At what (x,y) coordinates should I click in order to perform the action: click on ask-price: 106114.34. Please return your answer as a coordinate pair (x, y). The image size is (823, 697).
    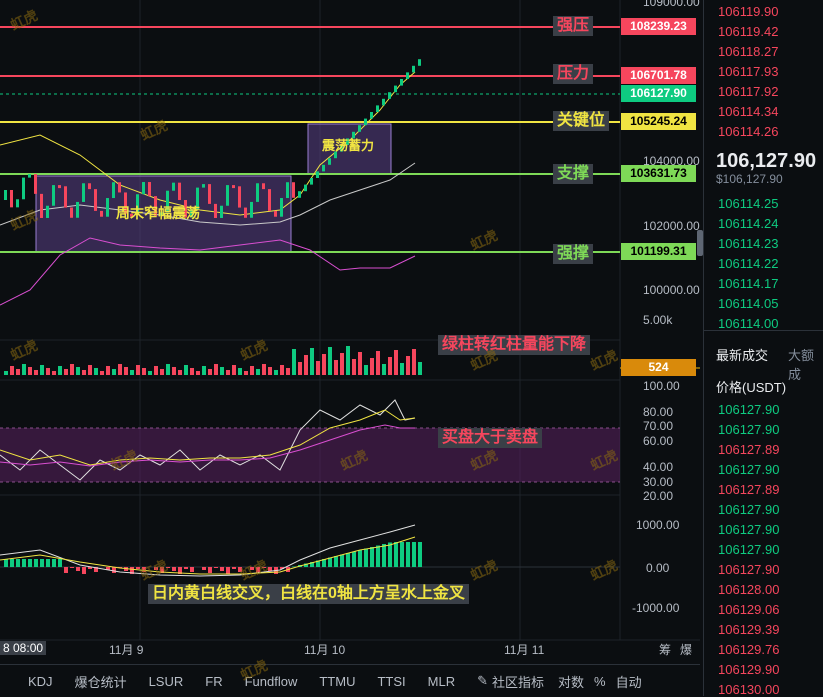
    Looking at the image, I should click on (748, 111).